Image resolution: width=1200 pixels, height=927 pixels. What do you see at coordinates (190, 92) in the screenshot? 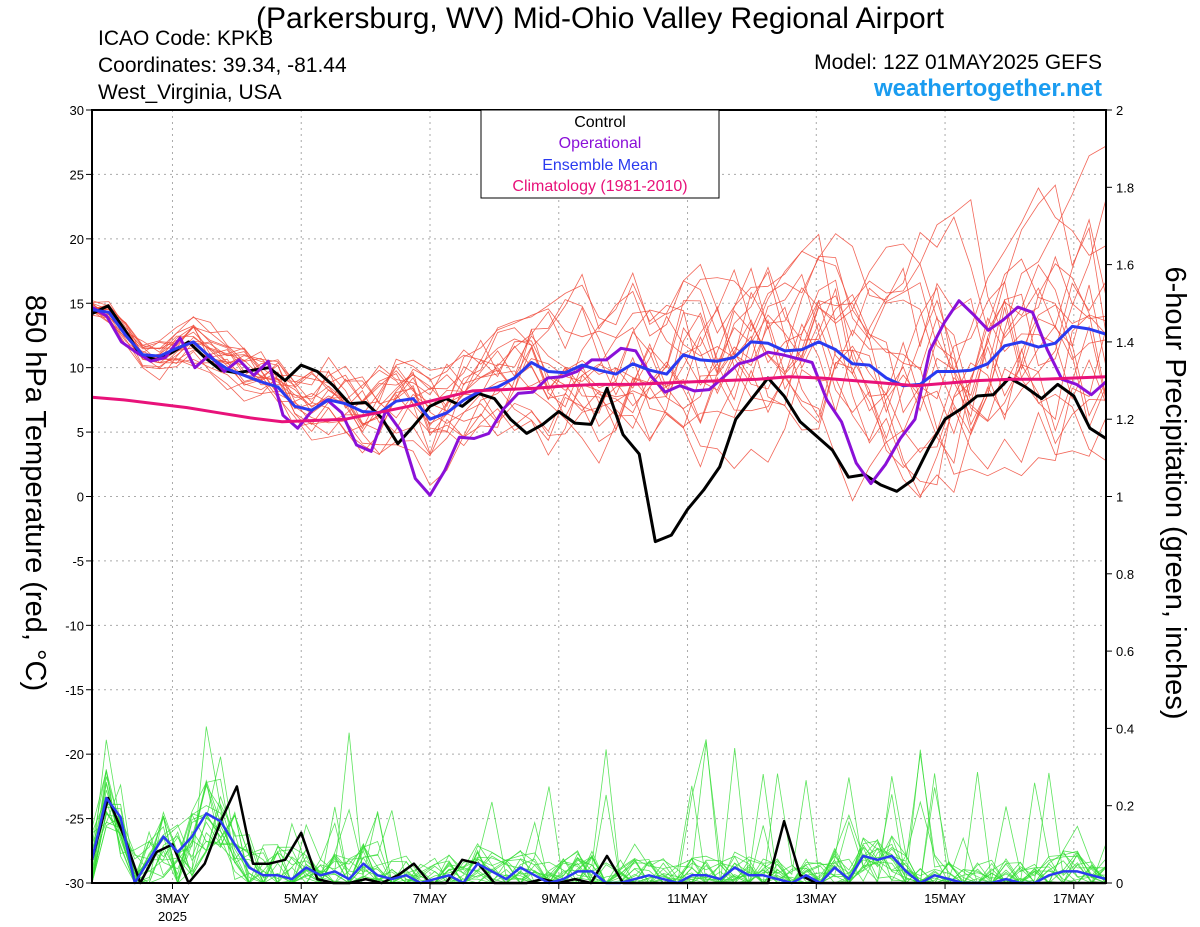
I see `location: West_Virginia, USA` at bounding box center [190, 92].